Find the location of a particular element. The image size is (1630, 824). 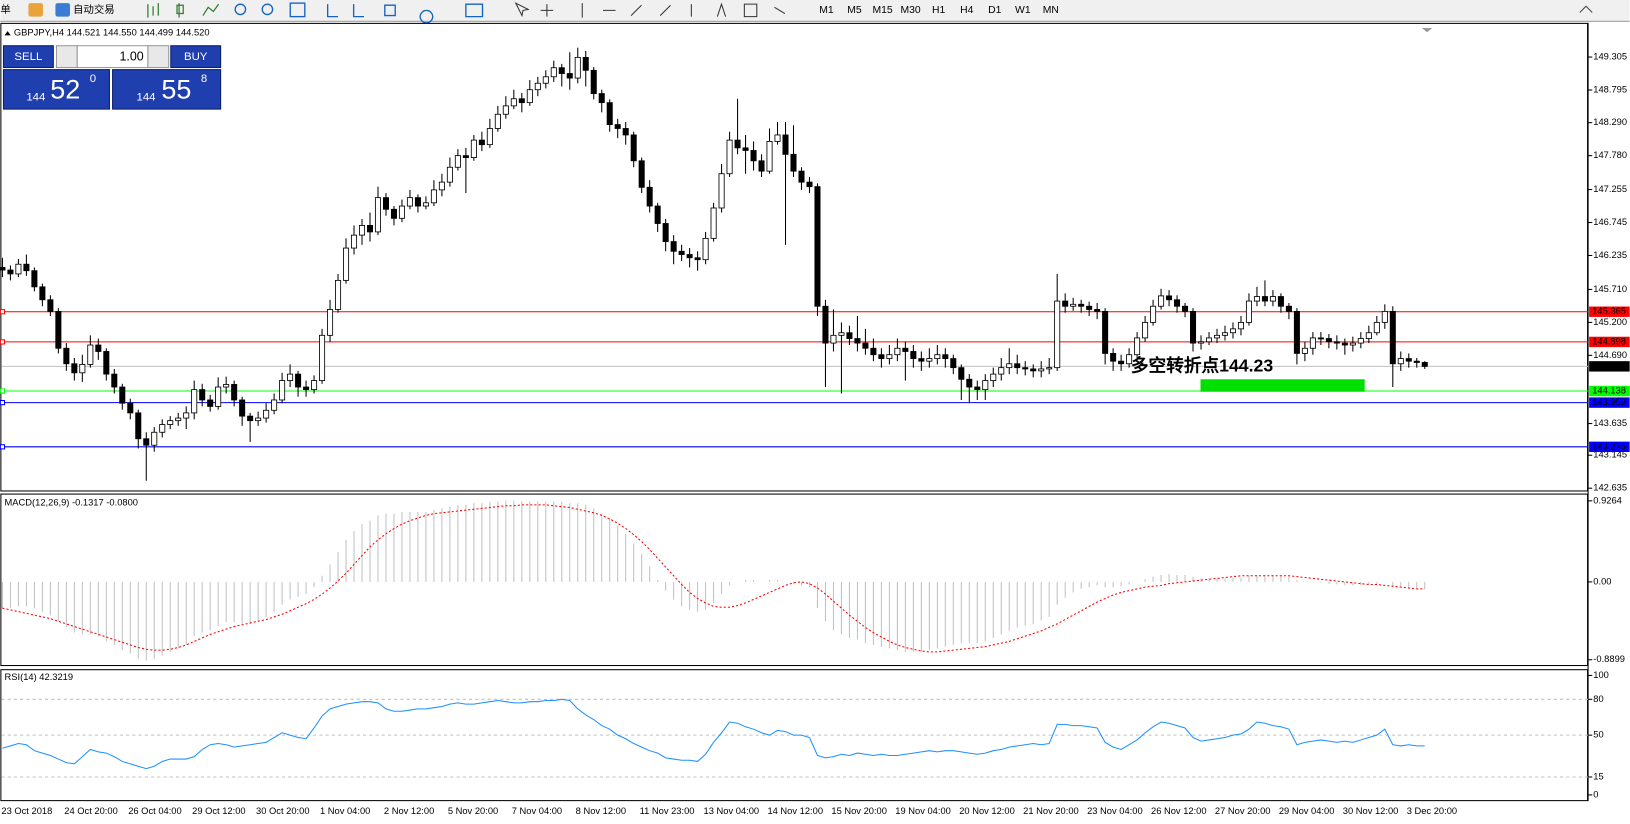

timeframe: W1 is located at coordinates (1023, 10).